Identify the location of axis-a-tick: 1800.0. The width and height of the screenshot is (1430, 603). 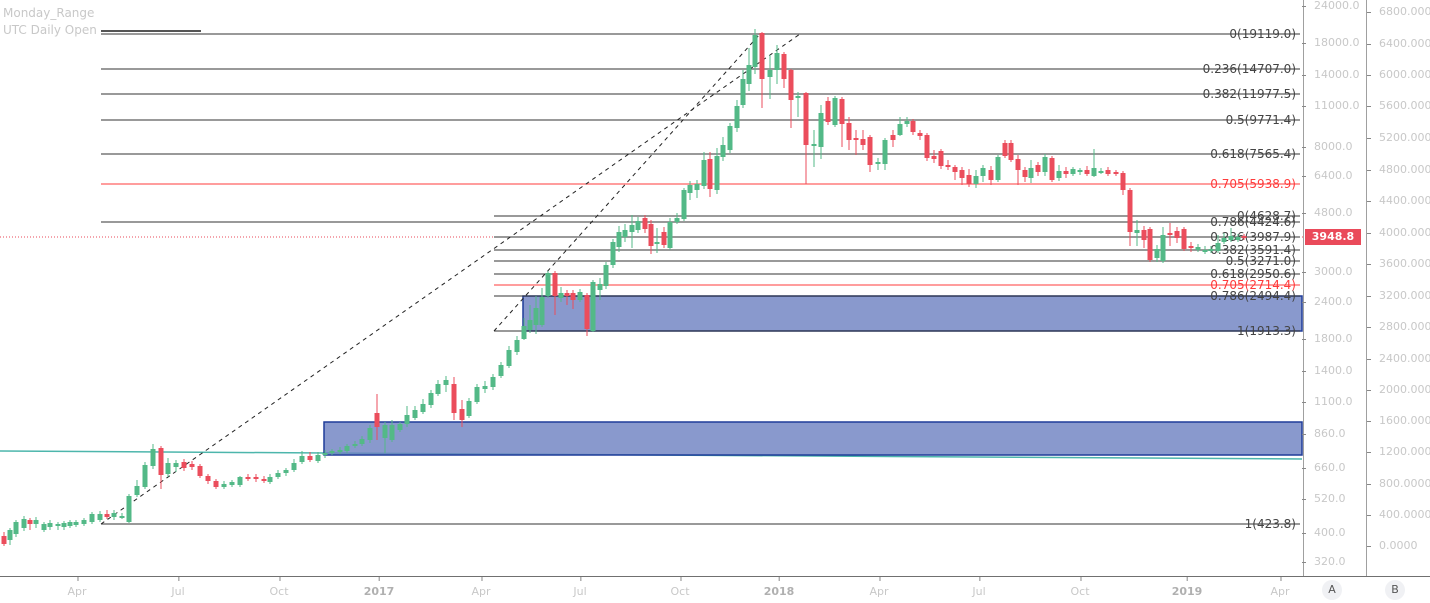
(1327, 338).